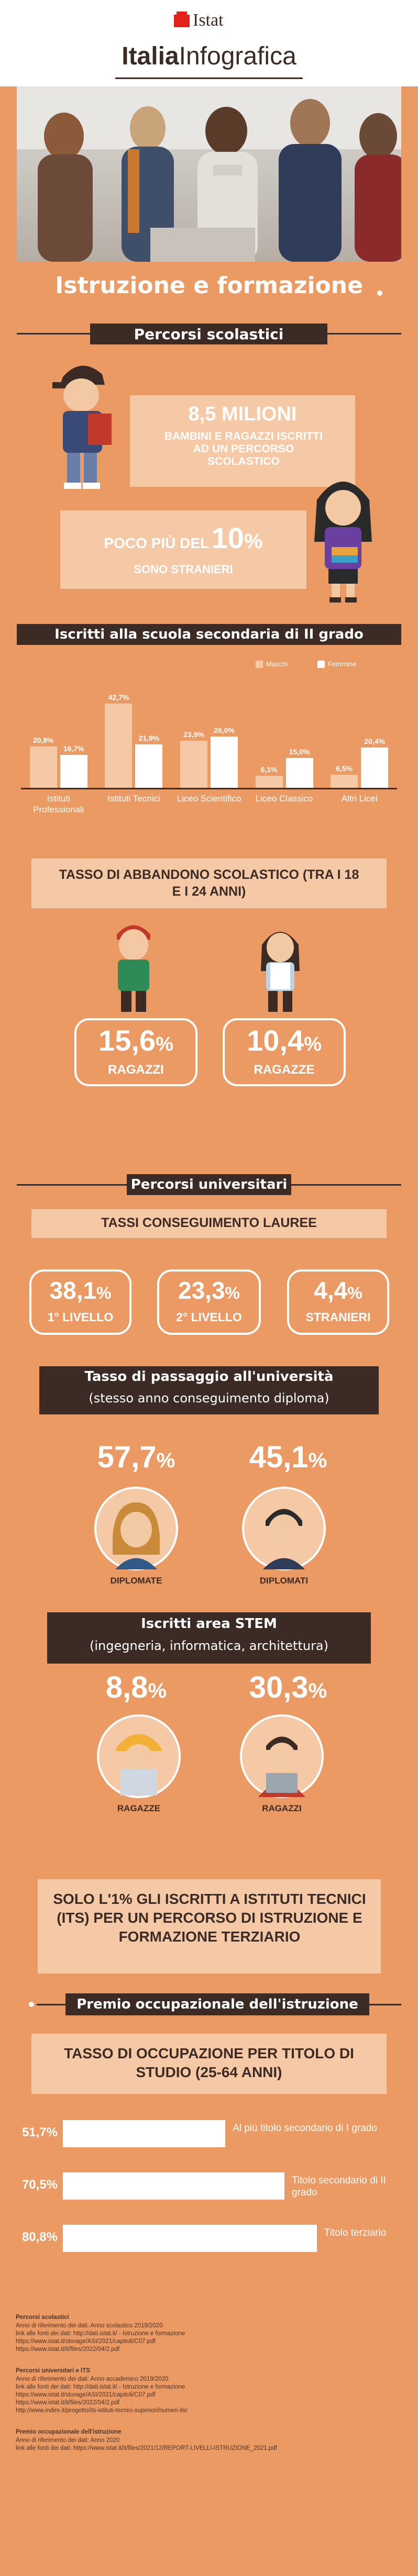 The width and height of the screenshot is (418, 2576). What do you see at coordinates (313, 1044) in the screenshot?
I see `abbandono-girls-pct: %` at bounding box center [313, 1044].